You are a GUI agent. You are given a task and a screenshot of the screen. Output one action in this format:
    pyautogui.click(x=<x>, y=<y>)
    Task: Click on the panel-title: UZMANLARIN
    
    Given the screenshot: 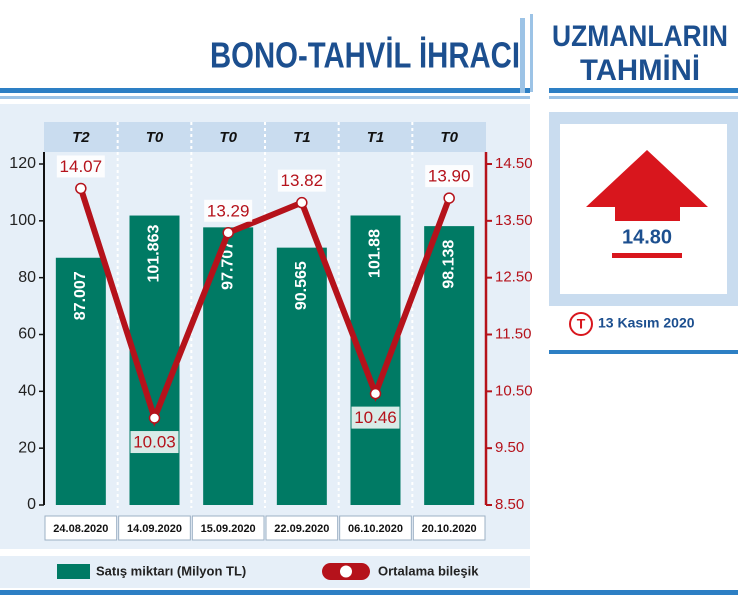 What is the action you would take?
    pyautogui.click(x=640, y=36)
    